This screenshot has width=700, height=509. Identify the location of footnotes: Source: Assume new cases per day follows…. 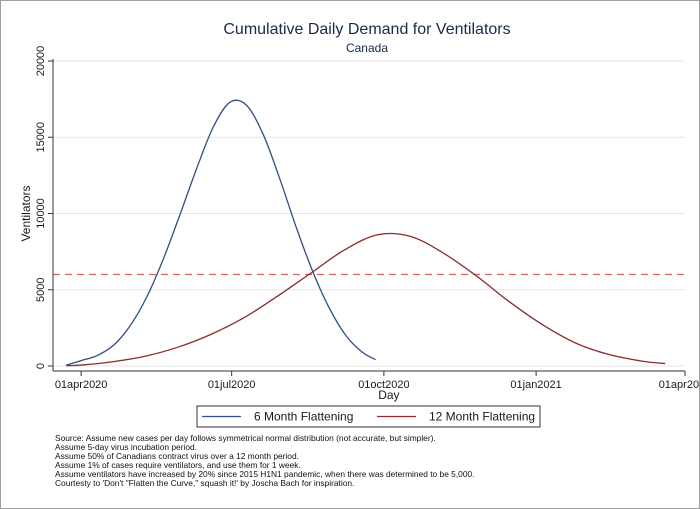
(265, 461).